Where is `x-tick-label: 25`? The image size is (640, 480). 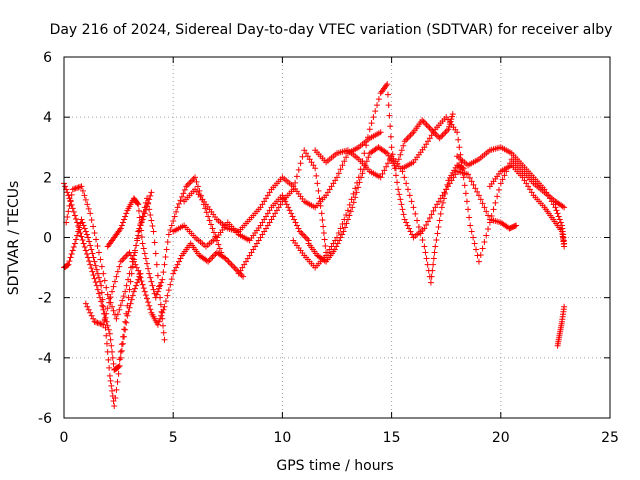
x-tick-label: 25 is located at coordinates (610, 438).